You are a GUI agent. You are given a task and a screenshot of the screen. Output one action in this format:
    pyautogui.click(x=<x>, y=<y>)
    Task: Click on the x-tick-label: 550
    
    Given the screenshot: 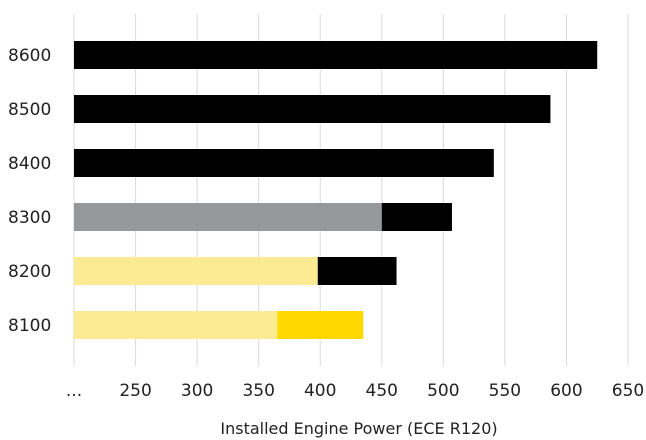 What is the action you would take?
    pyautogui.click(x=505, y=391)
    